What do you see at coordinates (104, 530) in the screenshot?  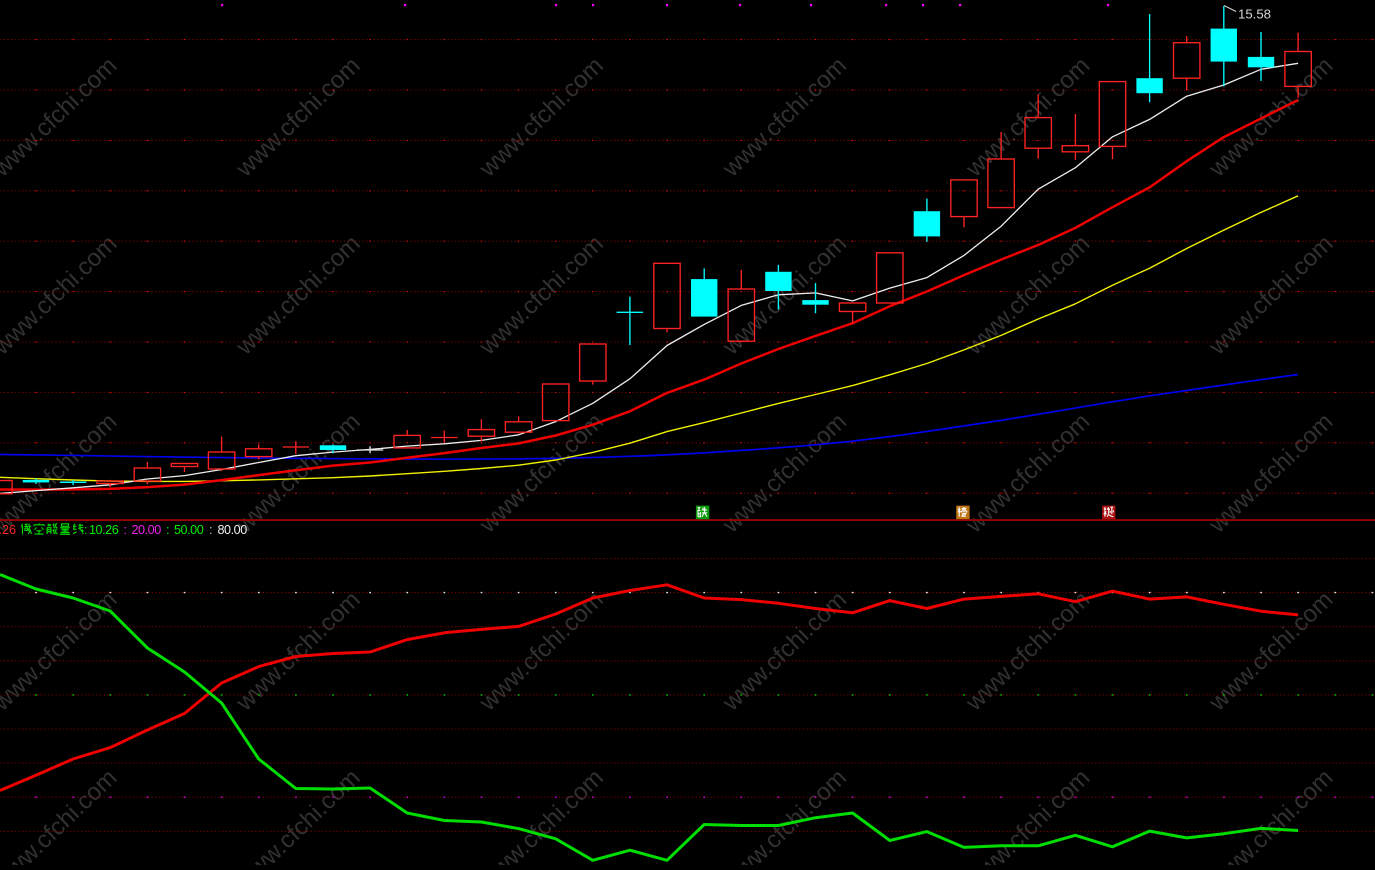 I see `svg-text: 10.26` at bounding box center [104, 530].